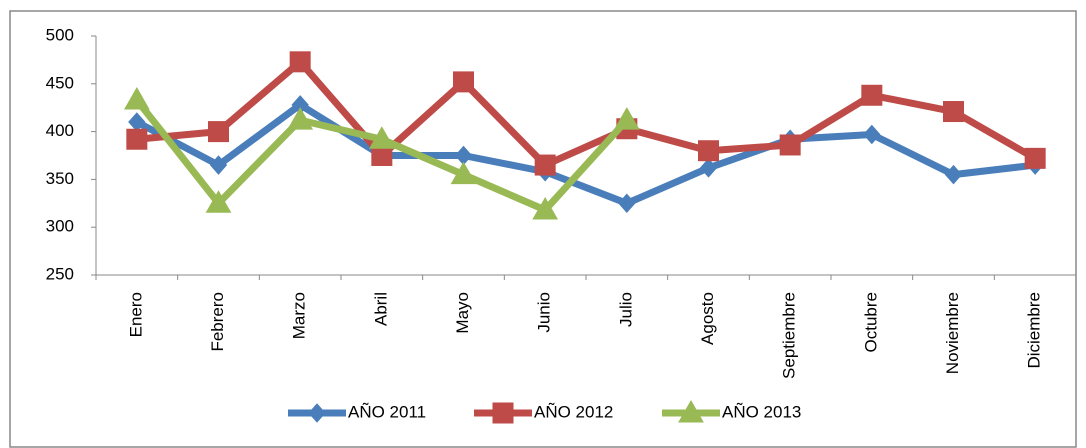 The image size is (1086, 448). Describe the element at coordinates (135, 314) in the screenshot. I see `x-tick-label: Enero` at that location.